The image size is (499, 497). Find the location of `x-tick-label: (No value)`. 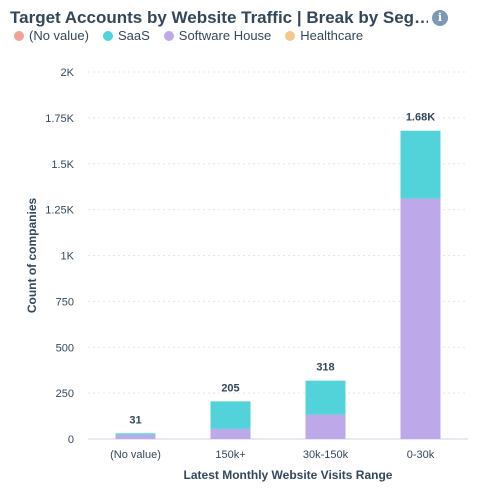

x-tick-label: (No value) is located at coordinates (135, 455).